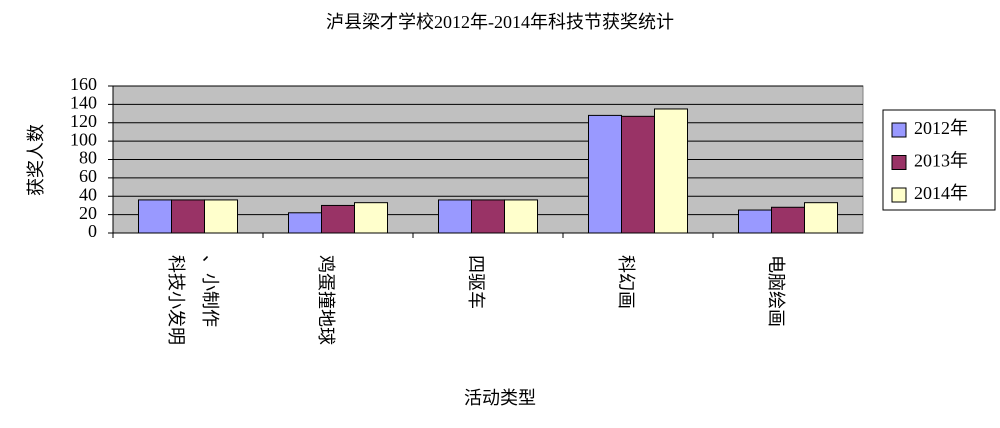 The width and height of the screenshot is (1000, 428). I want to click on x-tick-label: 鸡蛋撞地球, so click(326, 300).